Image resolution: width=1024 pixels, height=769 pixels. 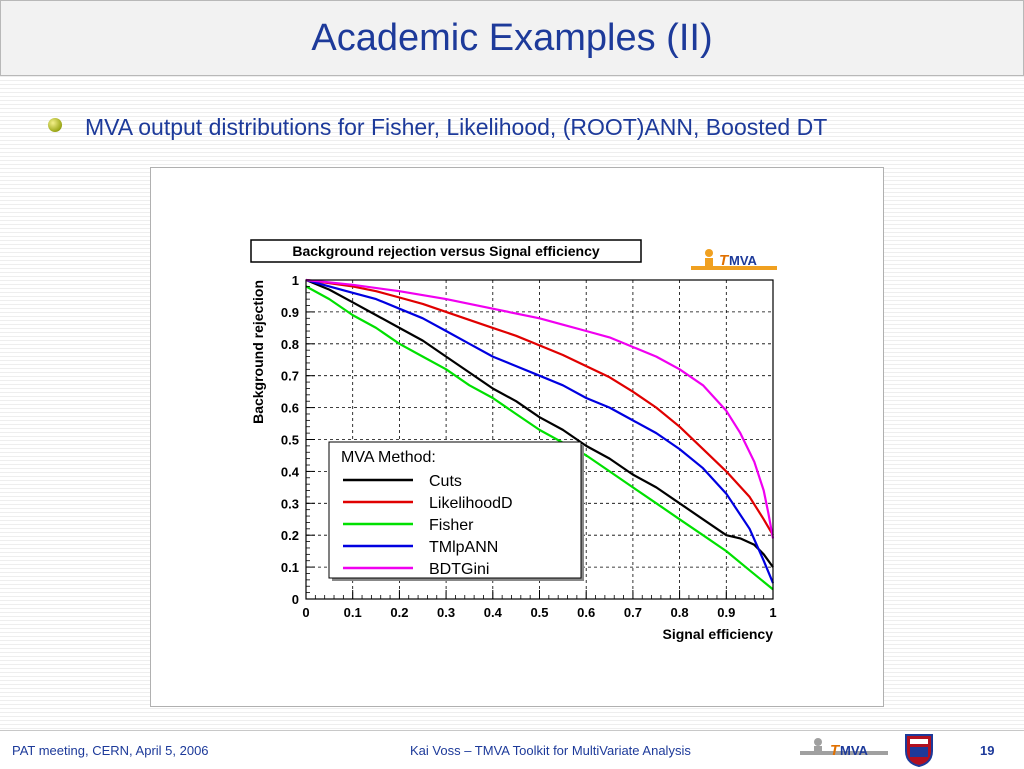 I want to click on y-tick-label: 1, so click(x=295, y=280).